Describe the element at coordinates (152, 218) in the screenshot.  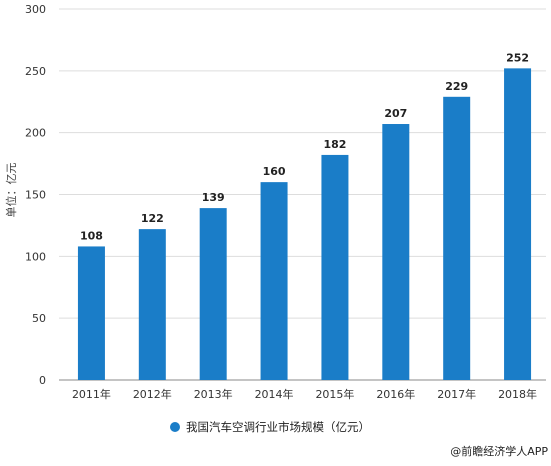
I see `data-label: 122` at that location.